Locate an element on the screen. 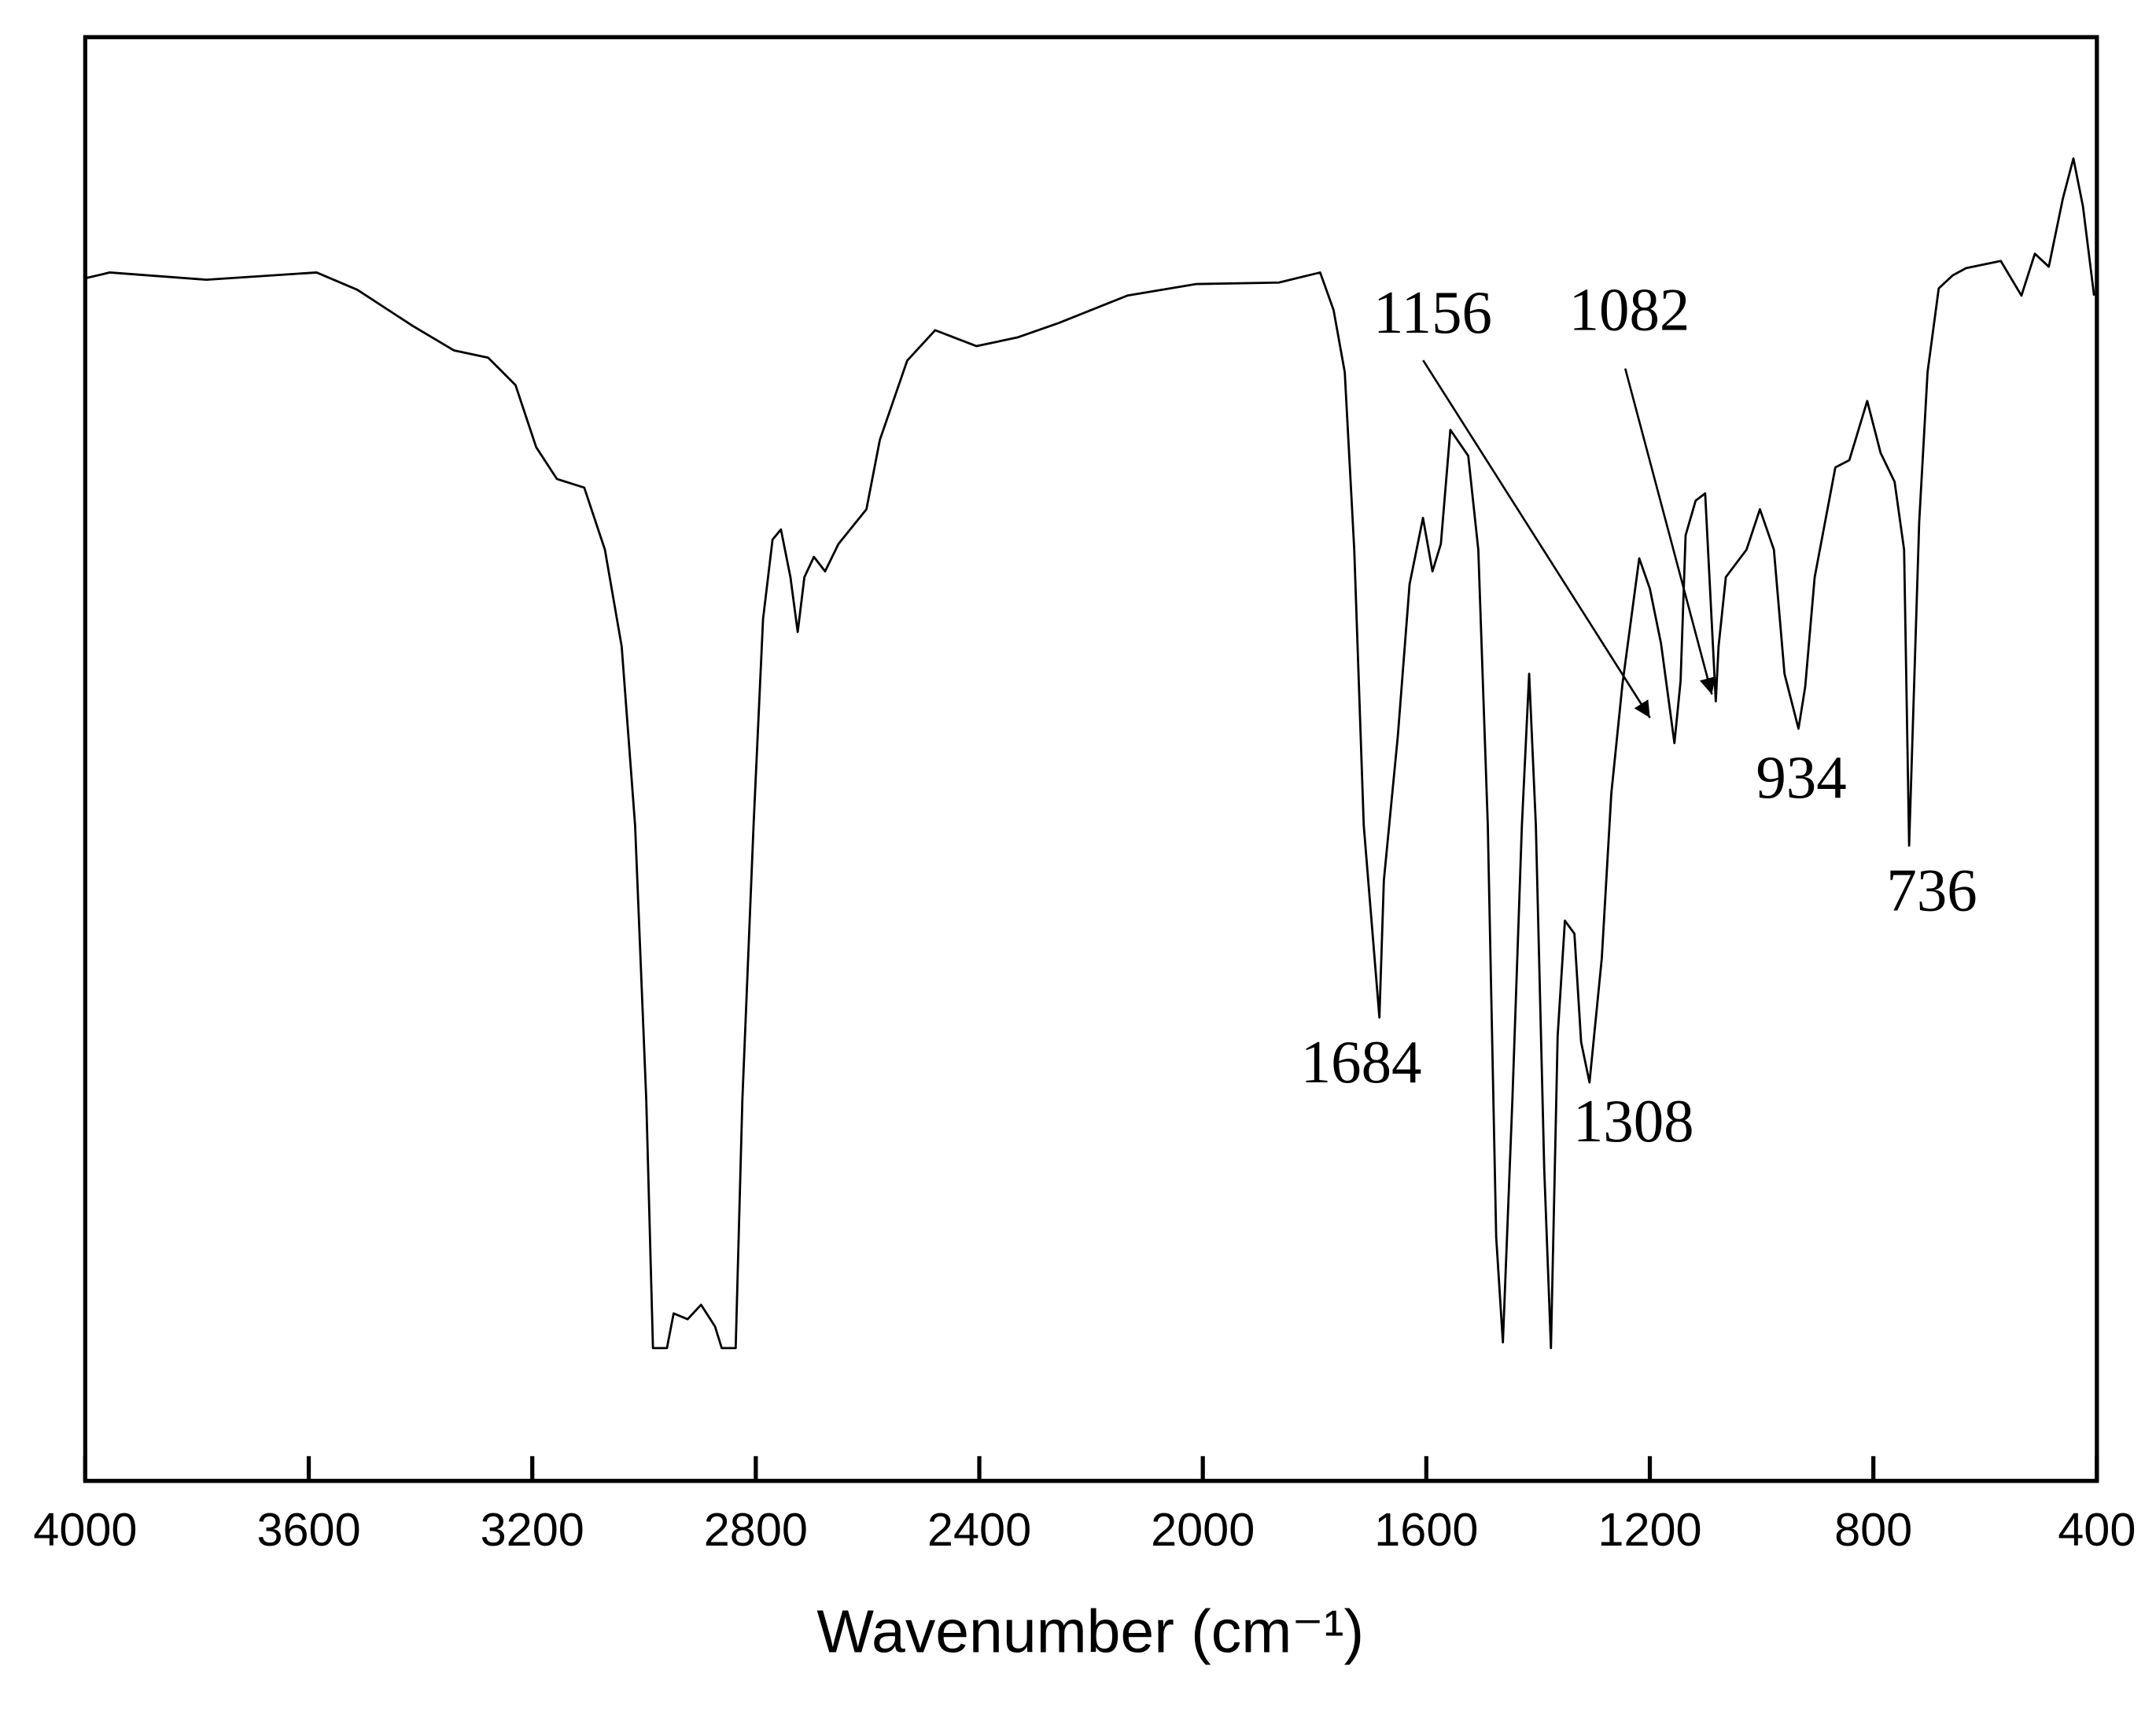  peak-label: 736 is located at coordinates (1932, 889).